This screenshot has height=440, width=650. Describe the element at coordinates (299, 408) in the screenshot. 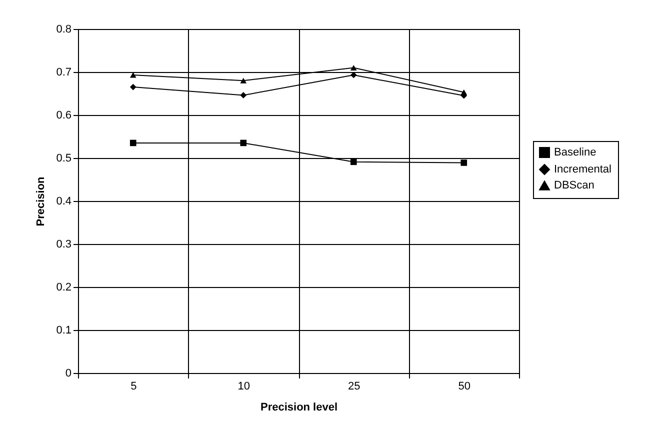

I see `x-axis-title: Precision level` at that location.